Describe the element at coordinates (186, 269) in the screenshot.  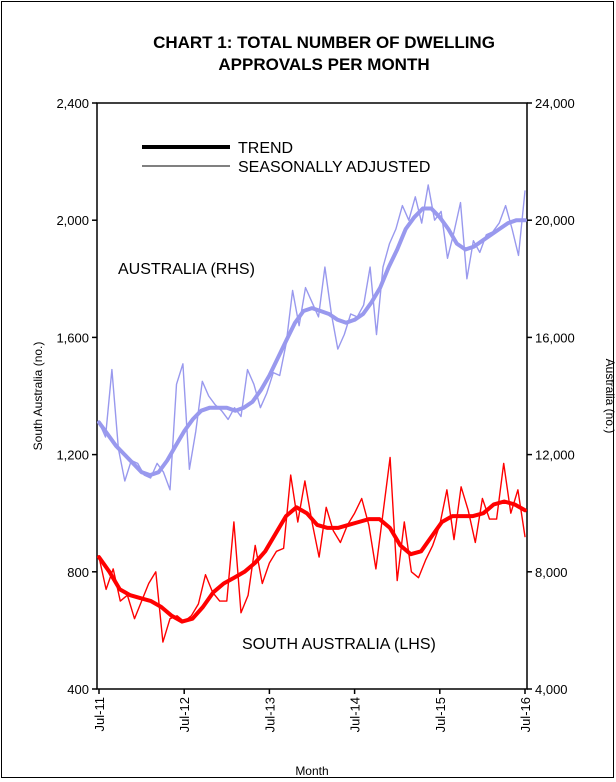
I see `annotation-australia: AUSTRALIA (RHS)` at that location.